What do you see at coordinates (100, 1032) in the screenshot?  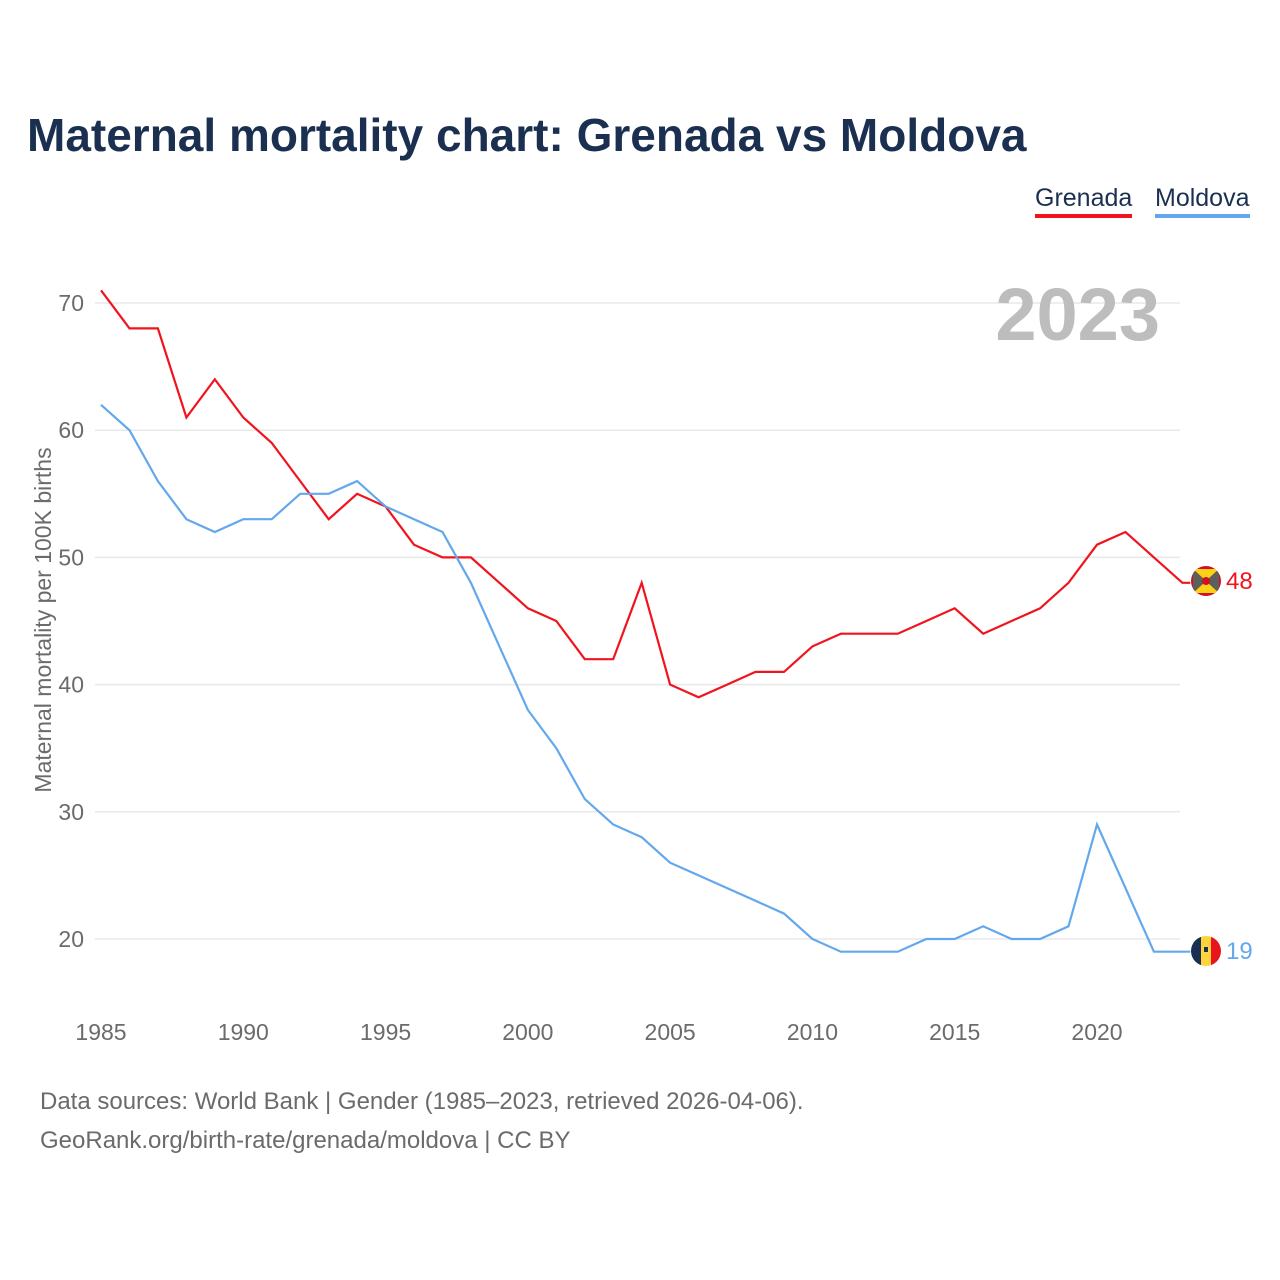 I see `x-tick-label: 1985` at bounding box center [100, 1032].